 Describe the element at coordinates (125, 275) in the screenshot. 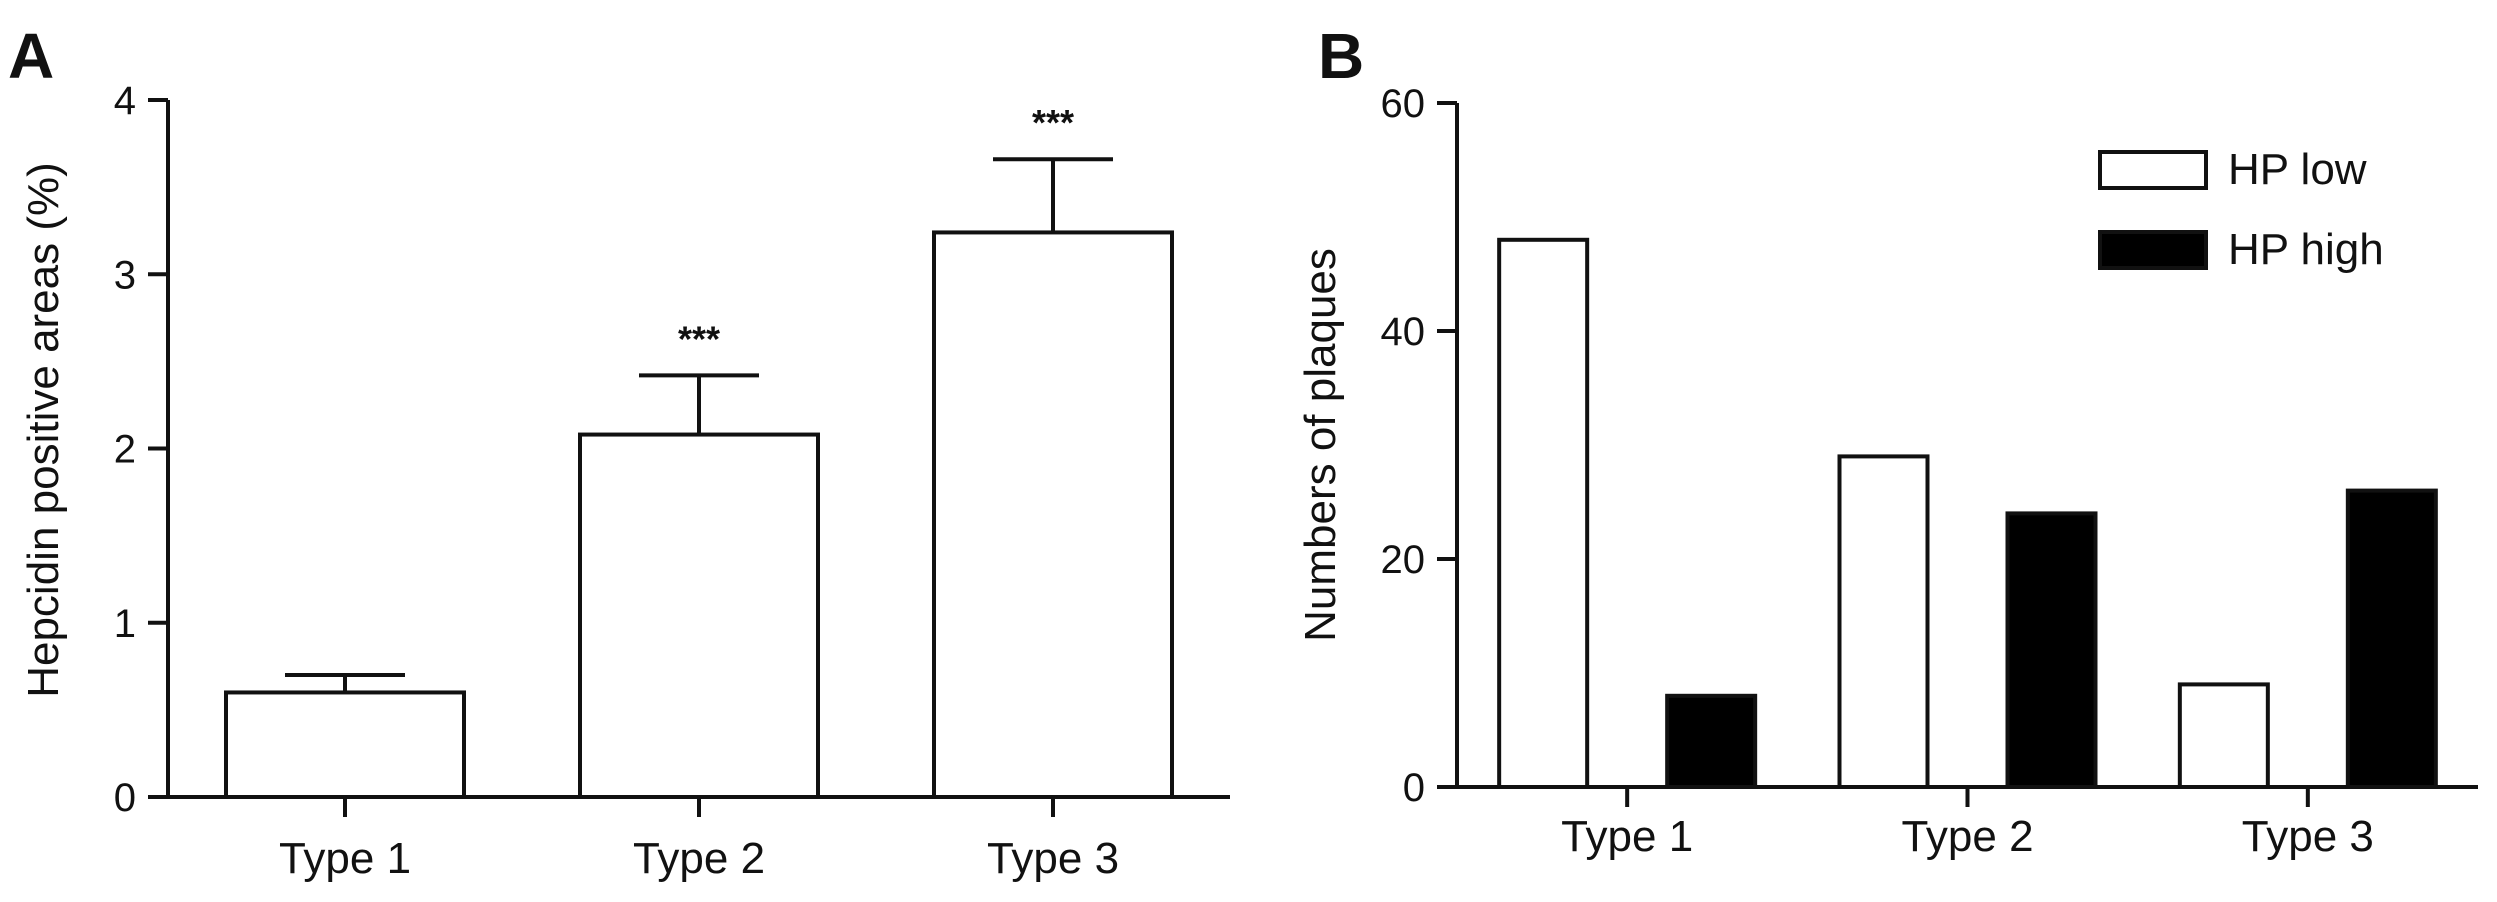

I see `panel-a-y-tick-label: 3` at that location.